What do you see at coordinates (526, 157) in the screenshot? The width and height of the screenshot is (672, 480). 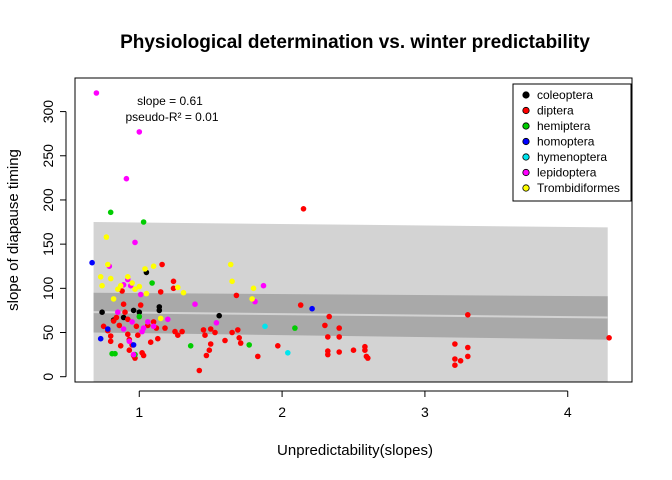 I see `legend-marker-hymenoptera` at bounding box center [526, 157].